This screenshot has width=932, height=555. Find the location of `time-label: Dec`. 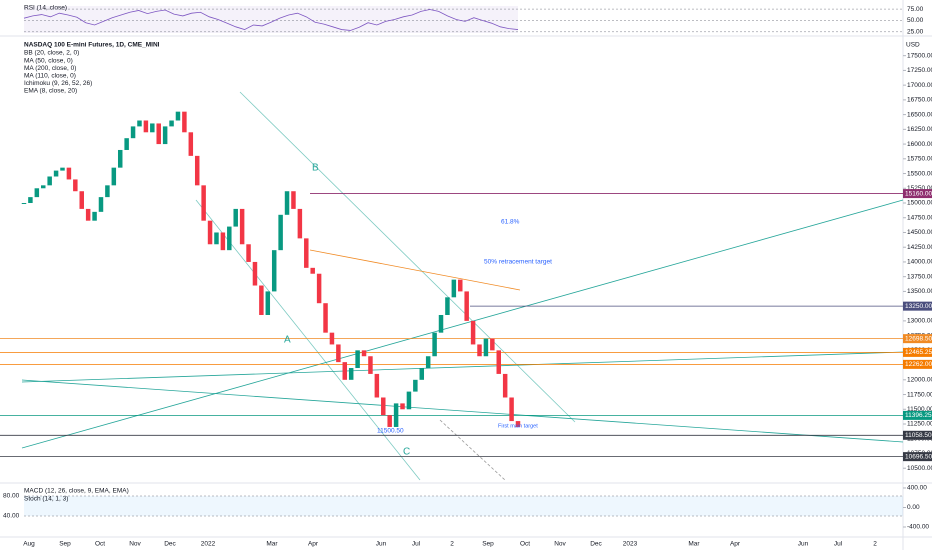

time-label: Dec is located at coordinates (596, 544).